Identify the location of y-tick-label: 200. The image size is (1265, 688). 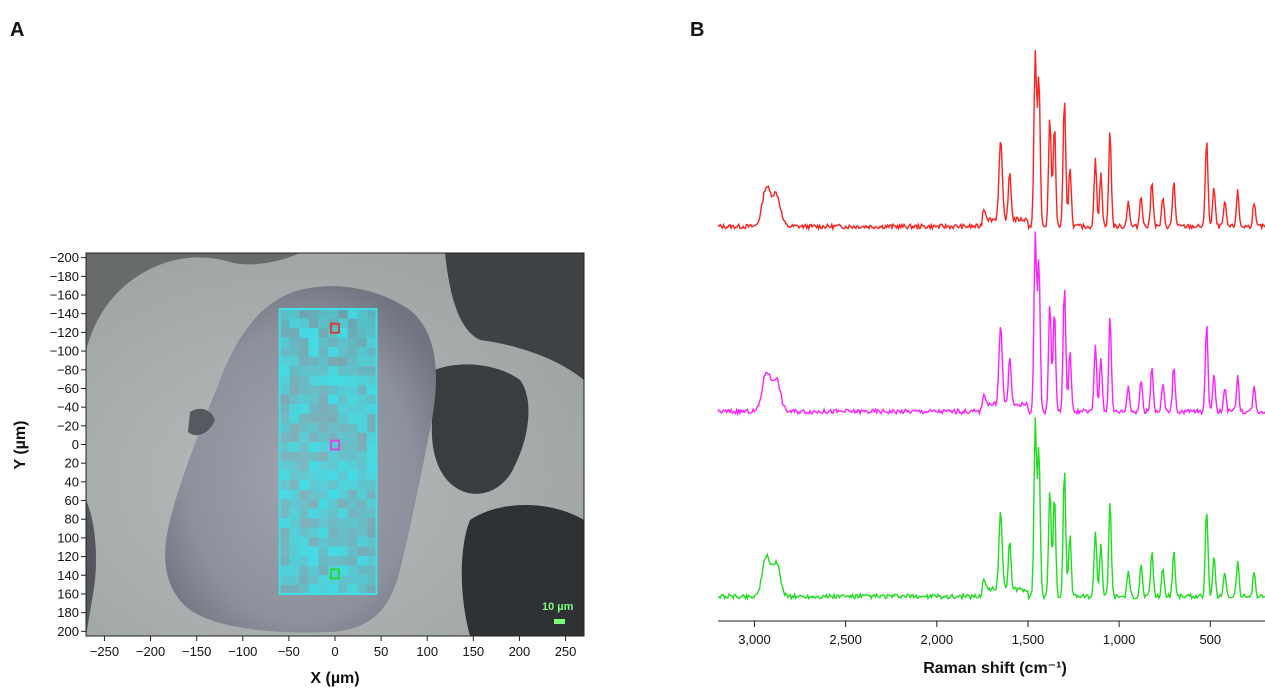
(68, 631).